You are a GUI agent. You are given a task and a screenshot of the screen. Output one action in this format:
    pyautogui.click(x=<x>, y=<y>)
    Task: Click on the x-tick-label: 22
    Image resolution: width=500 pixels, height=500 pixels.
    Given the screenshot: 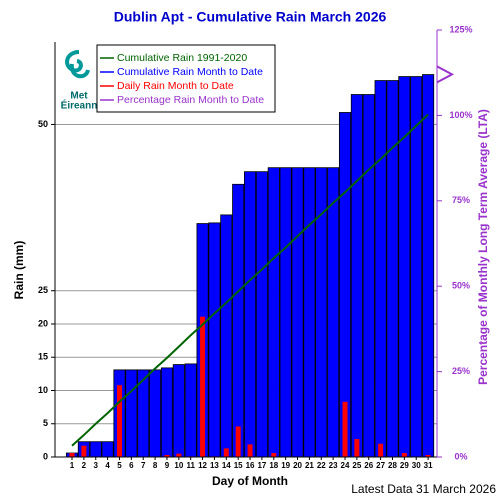 What is the action you would take?
    pyautogui.click(x=321, y=465)
    